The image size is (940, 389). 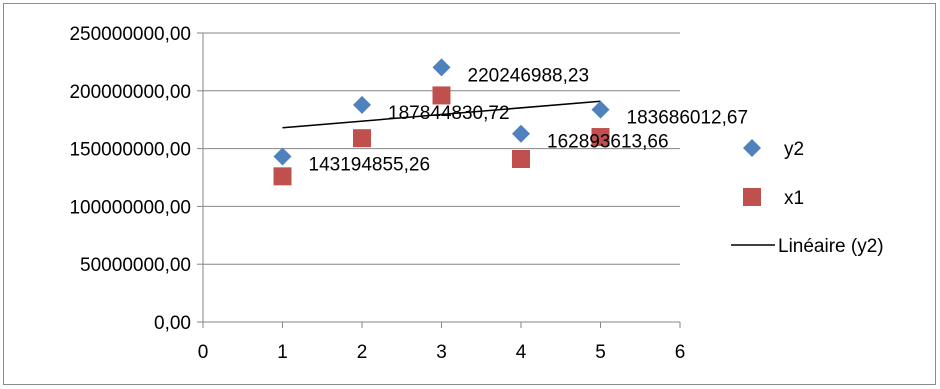 I want to click on x-tick-label: 6, so click(x=680, y=352).